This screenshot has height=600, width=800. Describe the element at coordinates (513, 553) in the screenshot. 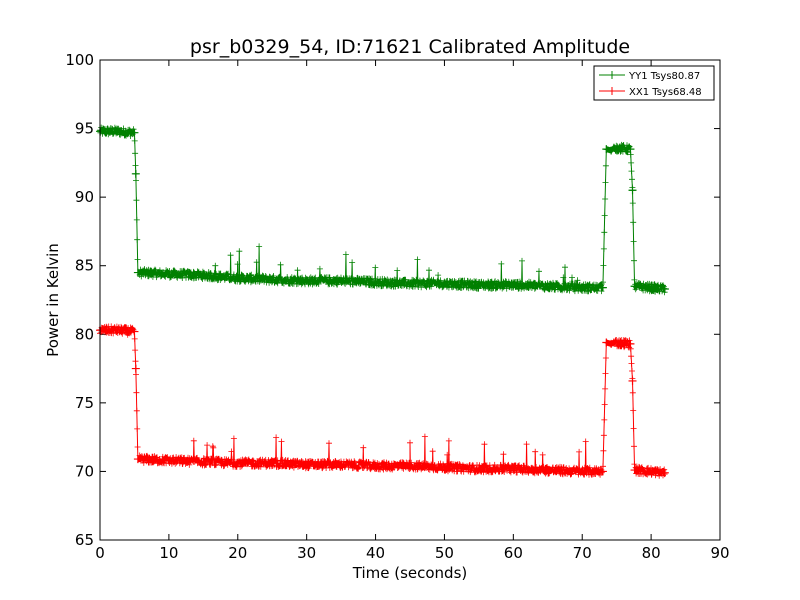

I see `x-tick-label: 60` at that location.